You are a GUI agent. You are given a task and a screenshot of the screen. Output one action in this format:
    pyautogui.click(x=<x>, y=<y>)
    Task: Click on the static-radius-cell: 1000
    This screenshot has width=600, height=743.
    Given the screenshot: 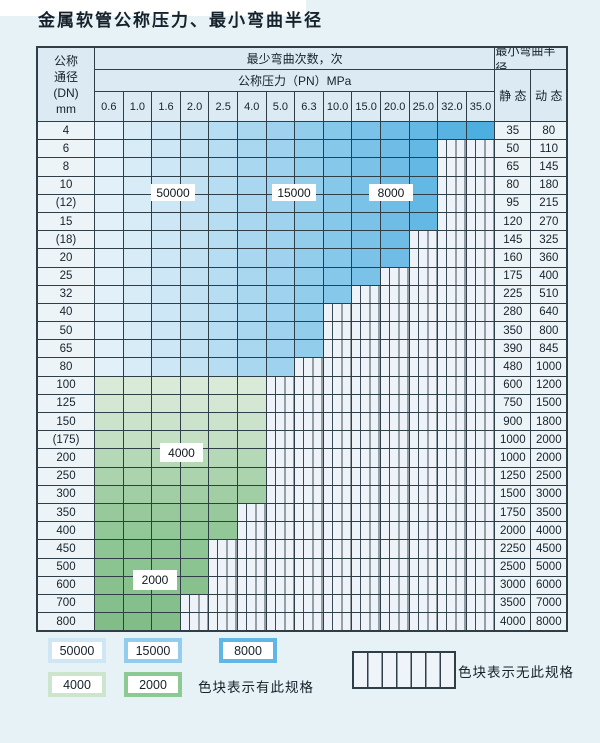 What is the action you would take?
    pyautogui.click(x=513, y=440)
    